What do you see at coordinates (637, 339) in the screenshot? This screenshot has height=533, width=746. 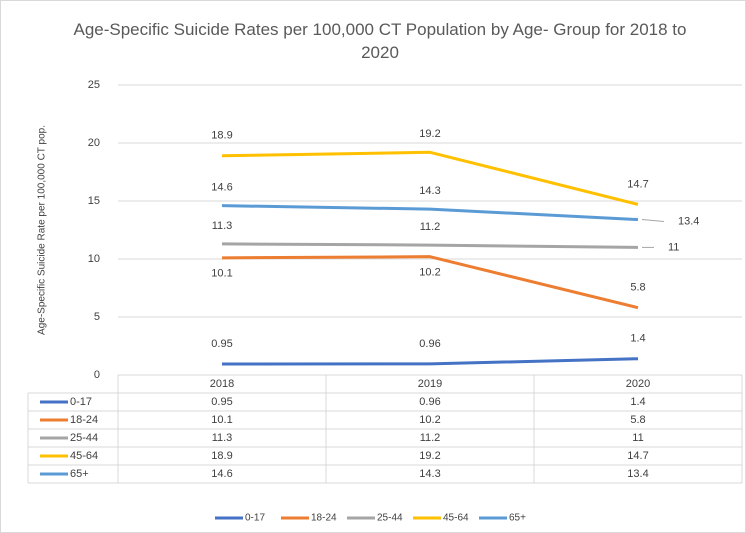 I see `data-label: 1.4` at bounding box center [637, 339].